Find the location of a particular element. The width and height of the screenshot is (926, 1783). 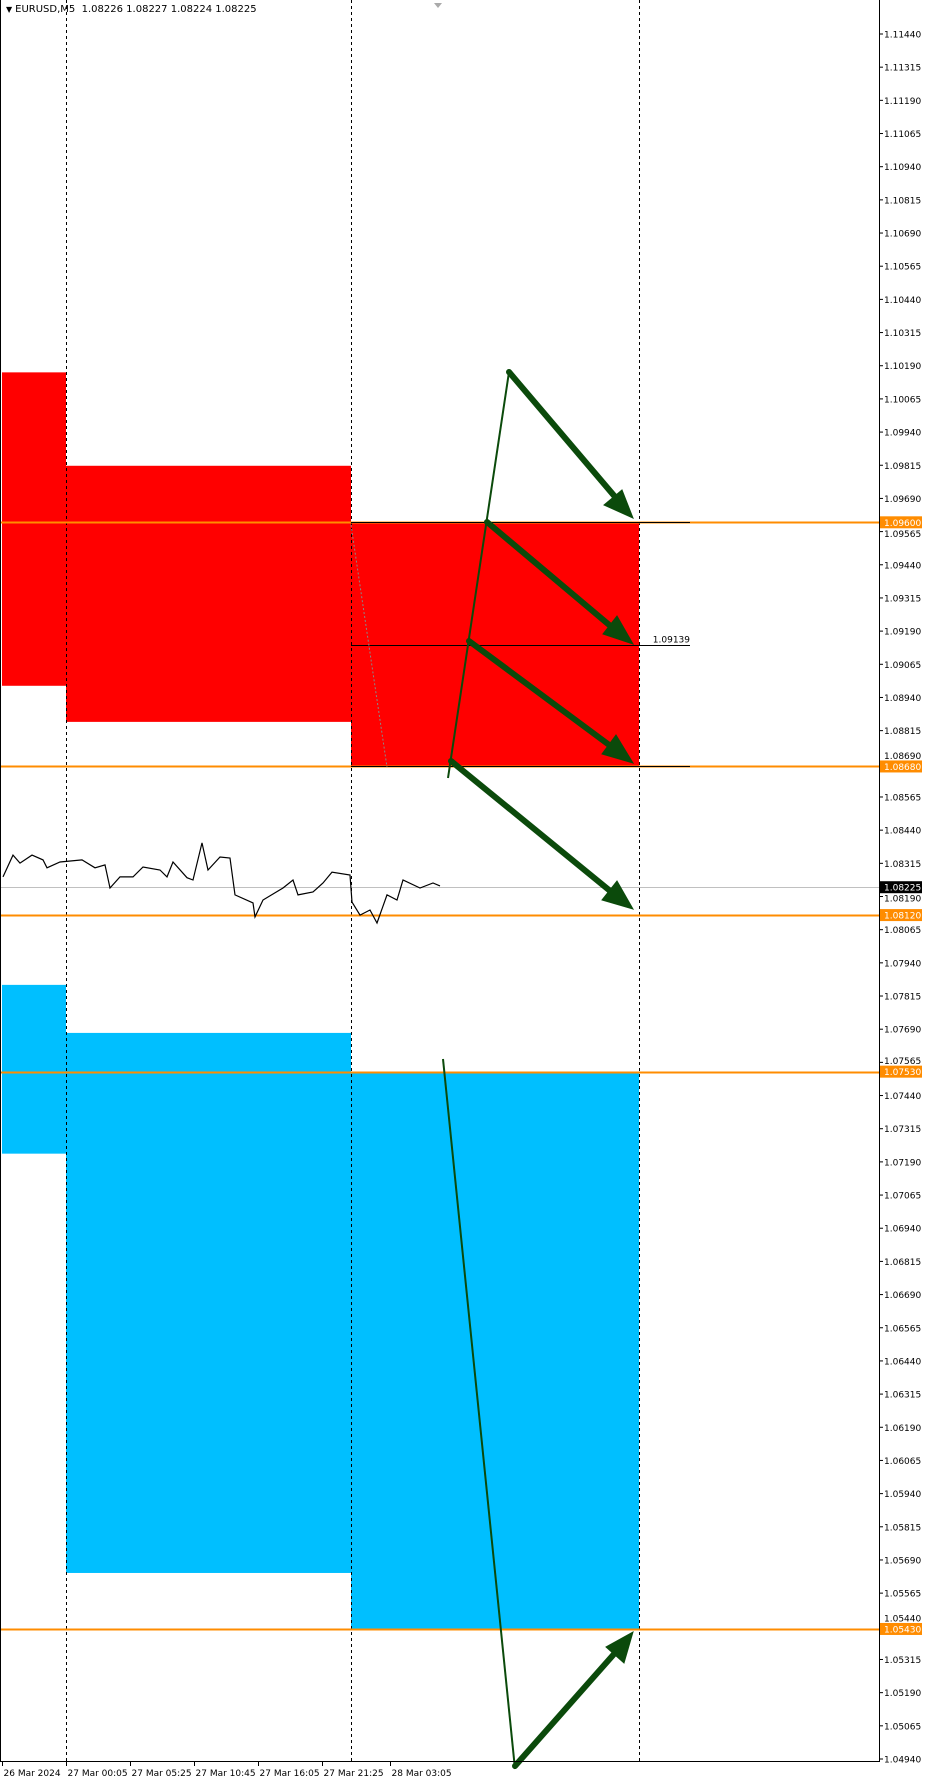

y-tick-label: 1.09440 is located at coordinates (902, 566).